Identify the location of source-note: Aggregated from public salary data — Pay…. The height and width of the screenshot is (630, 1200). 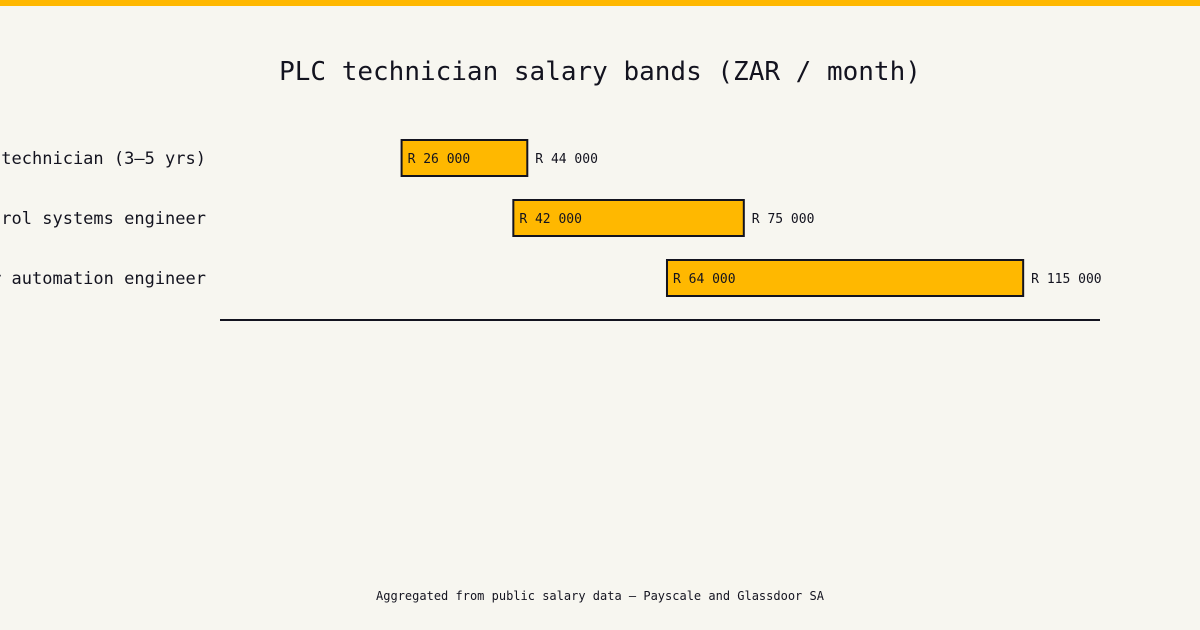
(600, 596).